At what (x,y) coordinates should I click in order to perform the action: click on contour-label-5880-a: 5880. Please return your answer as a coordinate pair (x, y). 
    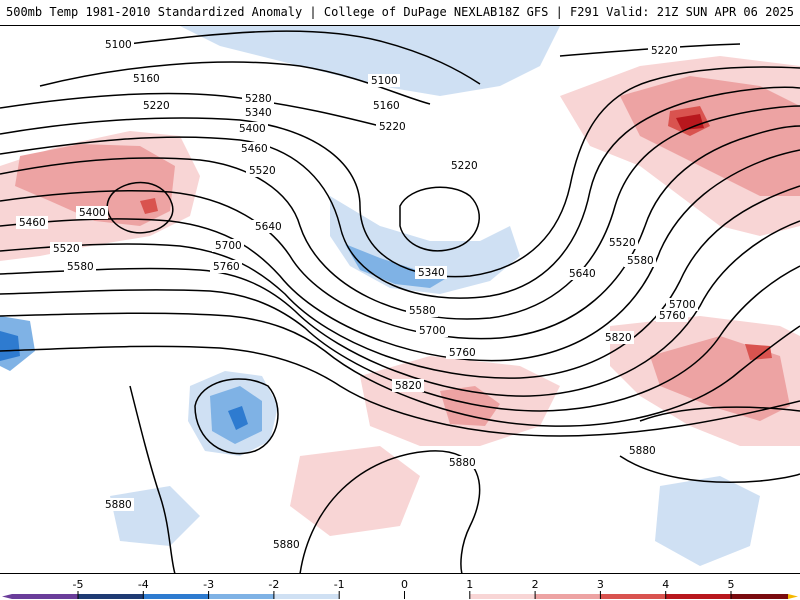
    Looking at the image, I should click on (462, 463).